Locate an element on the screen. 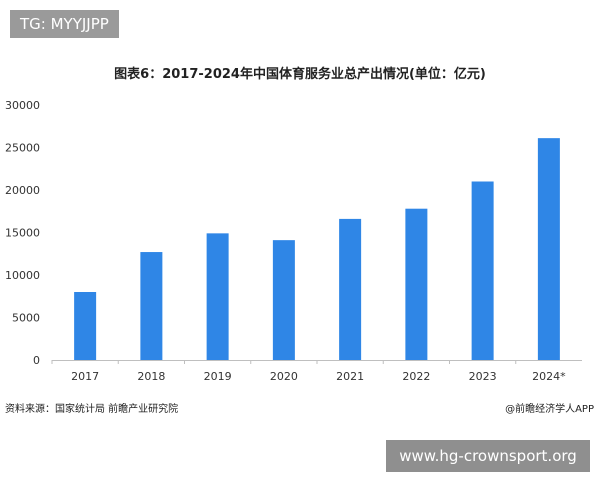 The image size is (600, 480). x-tick-label: 2020 is located at coordinates (284, 376).